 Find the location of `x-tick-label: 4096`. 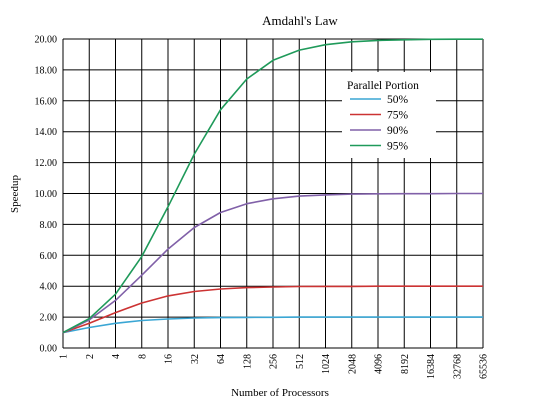

x-tick-label: 4096 is located at coordinates (379, 364).